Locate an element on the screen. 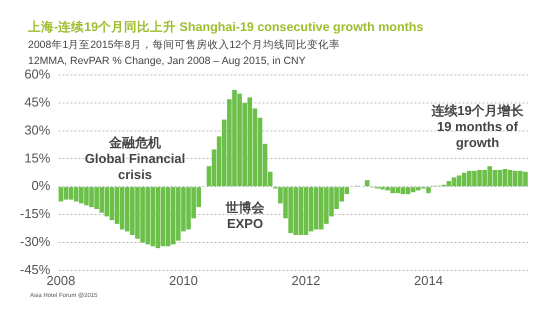 Image resolution: width=550 pixels, height=310 pixels. annotation: 连续19个月增长 19 months of growth is located at coordinates (477, 127).